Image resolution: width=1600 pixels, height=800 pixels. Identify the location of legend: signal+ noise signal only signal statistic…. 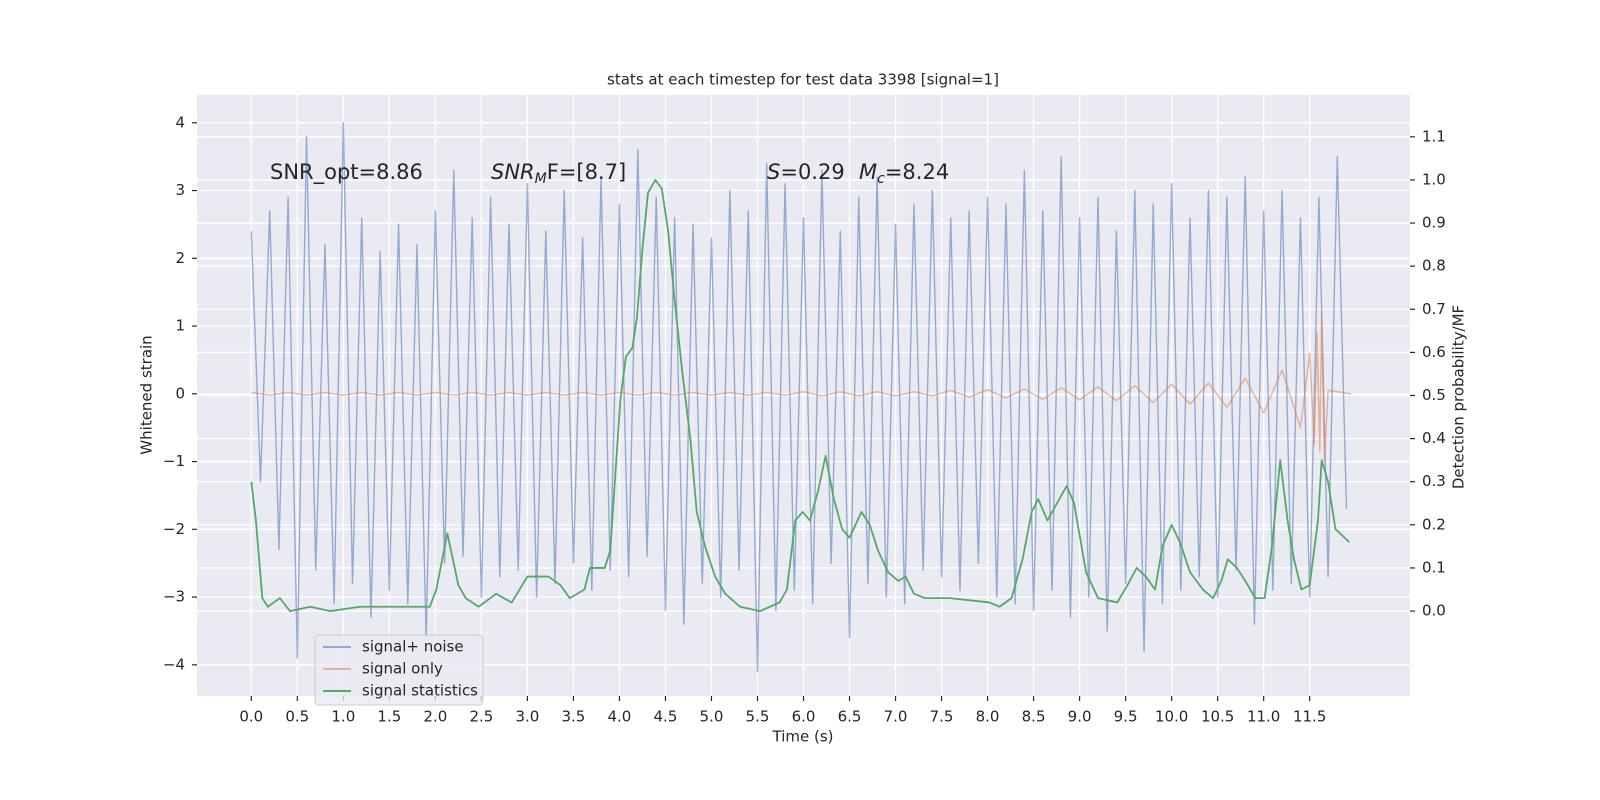
(399, 670).